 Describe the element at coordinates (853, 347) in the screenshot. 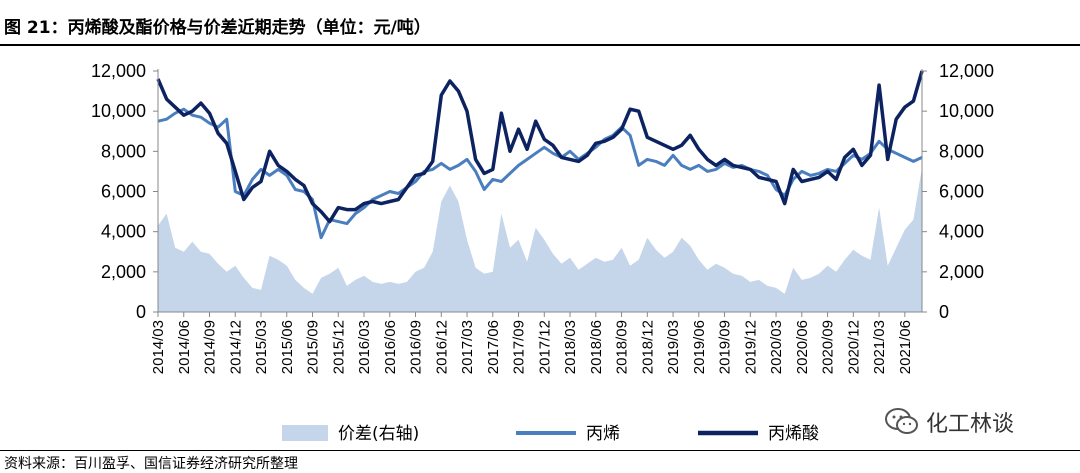

I see `x-tick-label: 2020/12` at that location.